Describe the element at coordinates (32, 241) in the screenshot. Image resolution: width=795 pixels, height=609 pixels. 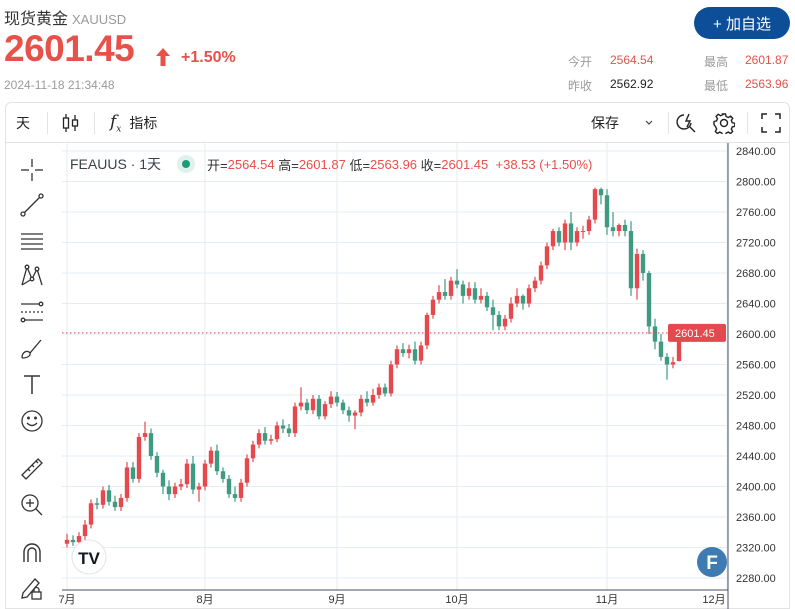
I see `horizontal-lines-icon` at that location.